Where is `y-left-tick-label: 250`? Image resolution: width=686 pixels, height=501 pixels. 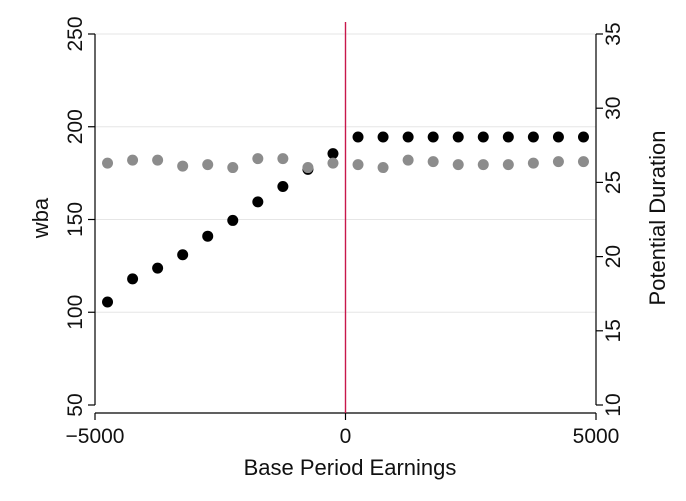 y-left-tick-label: 250 is located at coordinates (75, 33).